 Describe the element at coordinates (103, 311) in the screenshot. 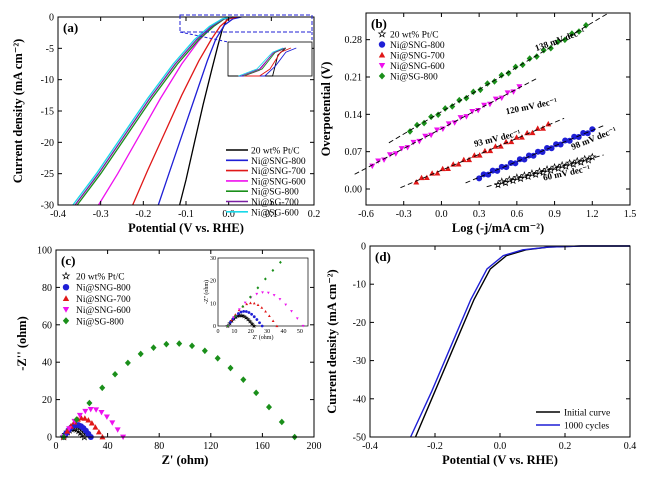

I see `legend-label: Ni@SNG-600` at that location.